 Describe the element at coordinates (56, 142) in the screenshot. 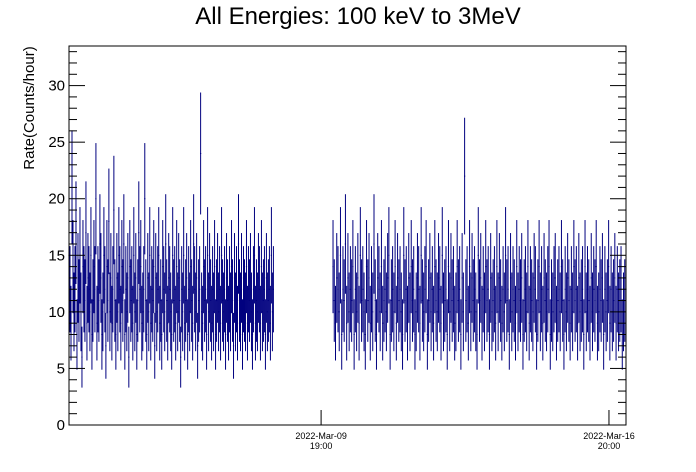

I see `y-tick-label: 25` at that location.